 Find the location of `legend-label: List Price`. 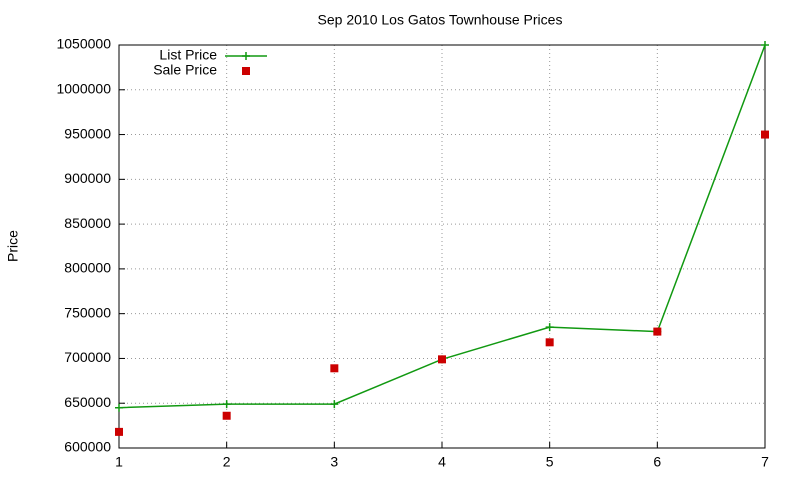

legend-label: List Price is located at coordinates (188, 55).